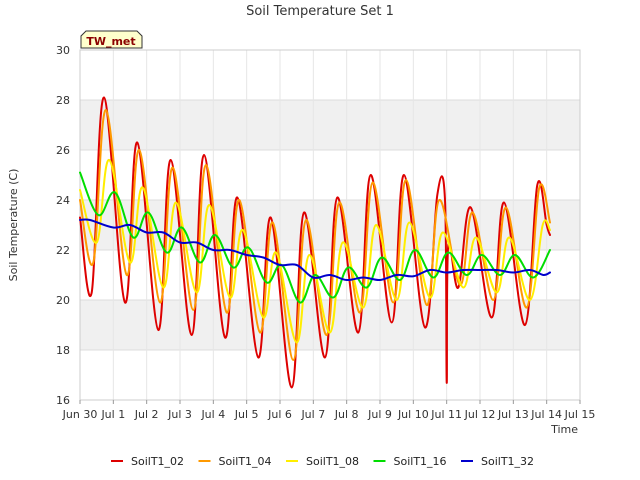 Image resolution: width=640 pixels, height=480 pixels. What do you see at coordinates (63, 250) in the screenshot?
I see `y-tick-label: 22` at bounding box center [63, 250].